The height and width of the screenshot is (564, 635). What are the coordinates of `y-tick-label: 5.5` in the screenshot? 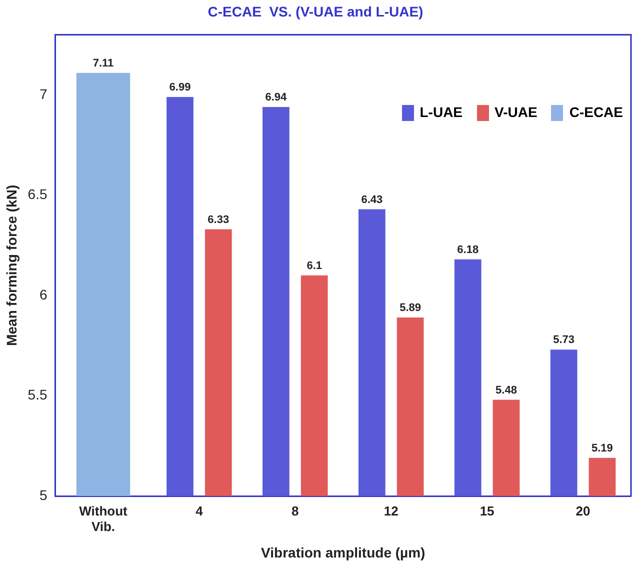 It's located at (38, 394).